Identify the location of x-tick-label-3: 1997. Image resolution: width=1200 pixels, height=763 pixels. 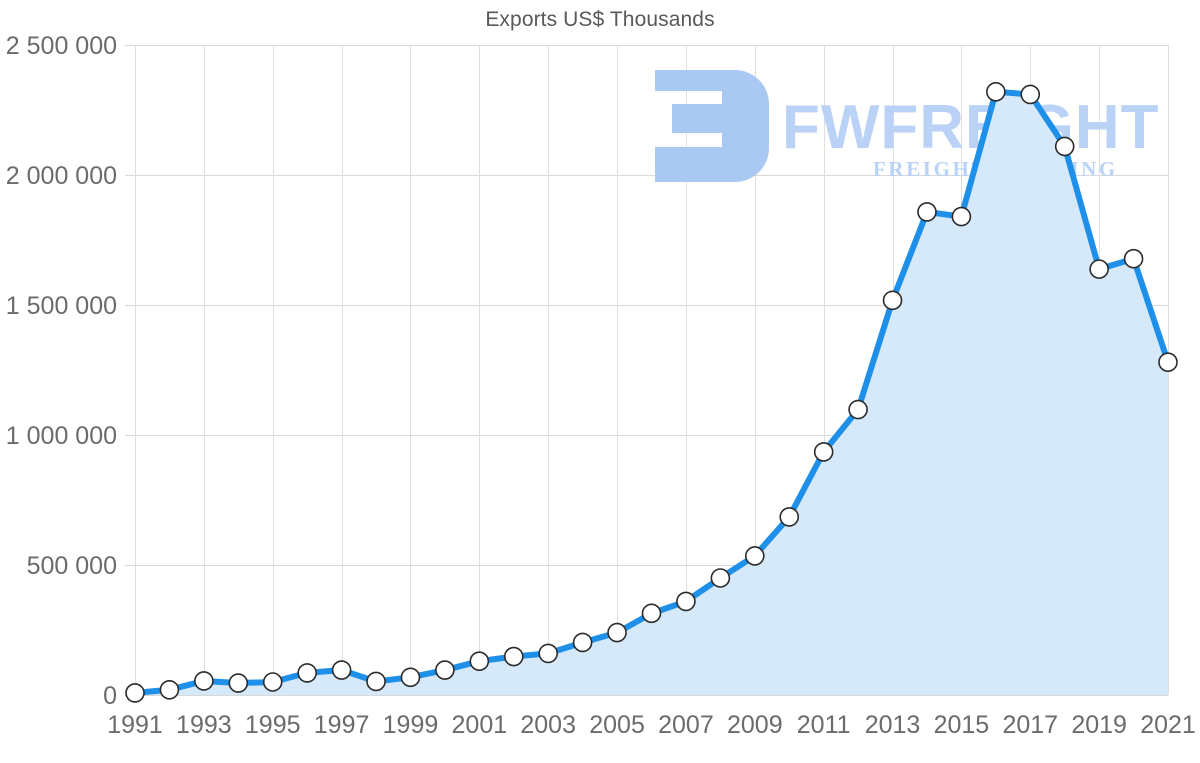
(342, 725).